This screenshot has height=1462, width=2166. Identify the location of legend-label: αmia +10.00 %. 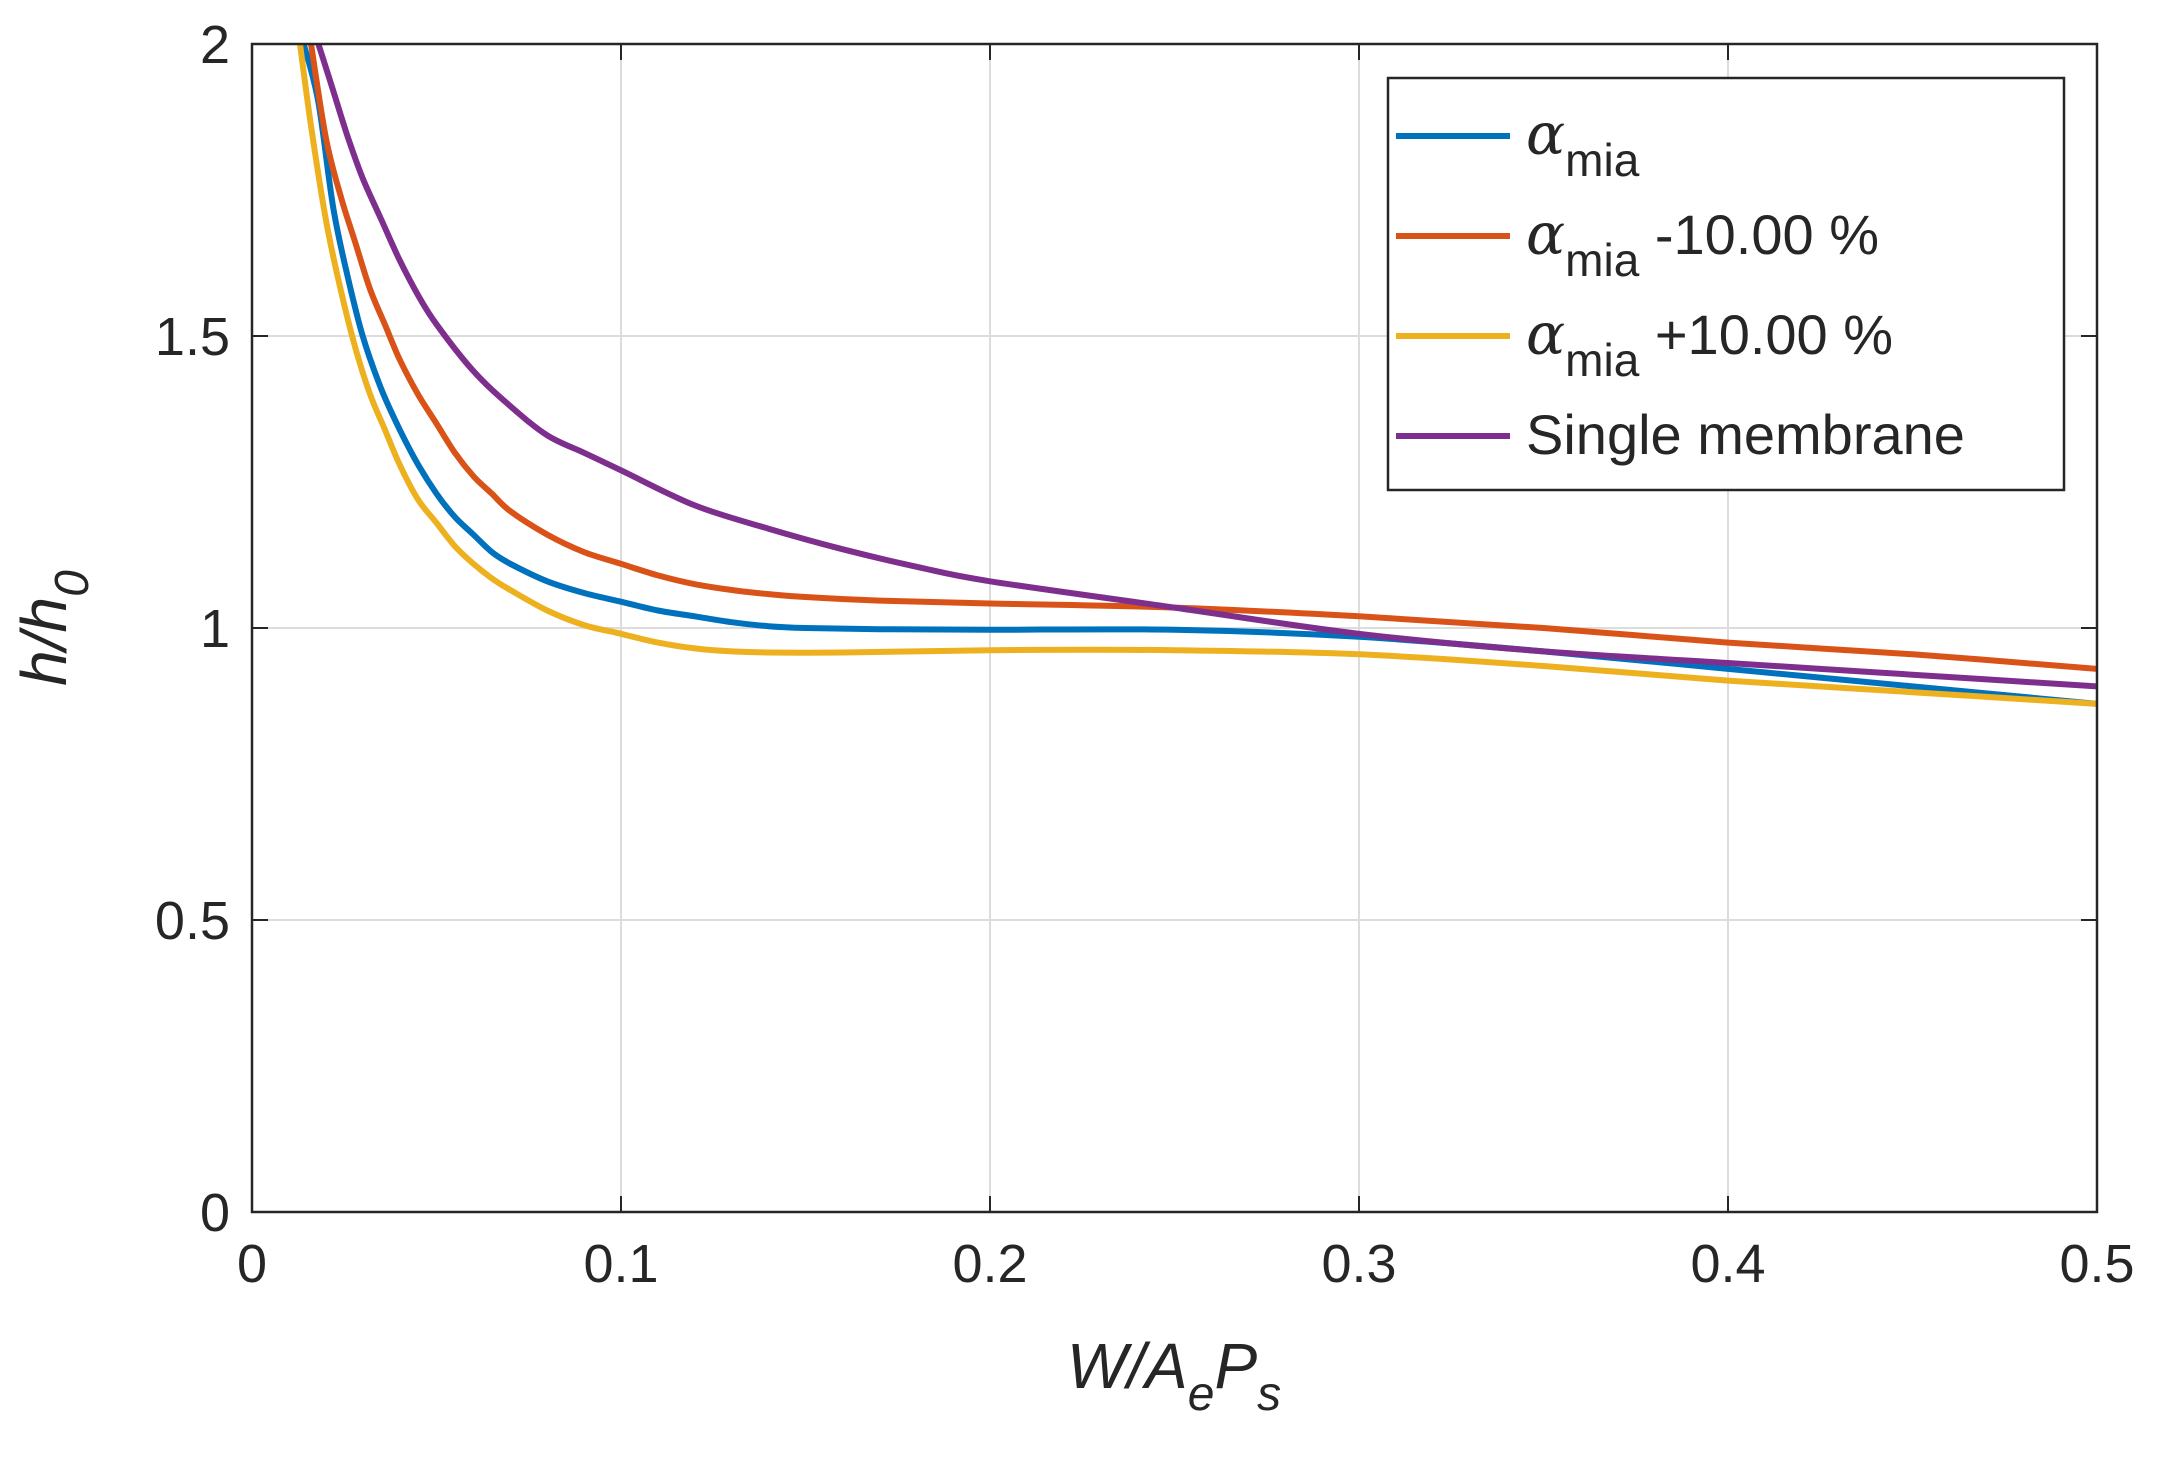
(1709, 343).